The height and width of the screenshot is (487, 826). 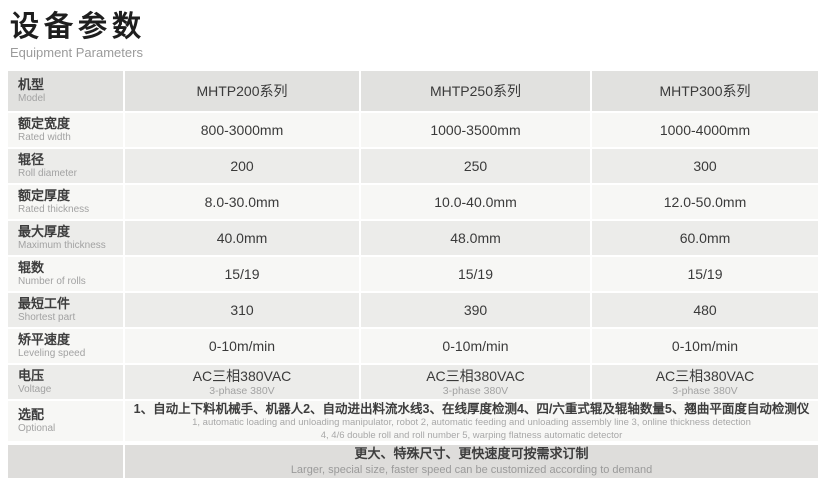 What do you see at coordinates (44, 124) in the screenshot?
I see `row-label-zh: 额定宽度` at bounding box center [44, 124].